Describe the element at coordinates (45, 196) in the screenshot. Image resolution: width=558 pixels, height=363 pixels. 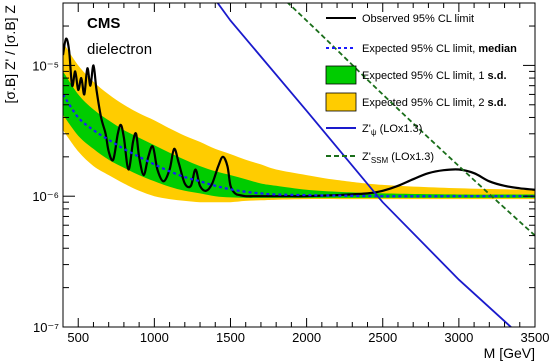
I see `y-tick-label: 10⁻⁶` at that location.